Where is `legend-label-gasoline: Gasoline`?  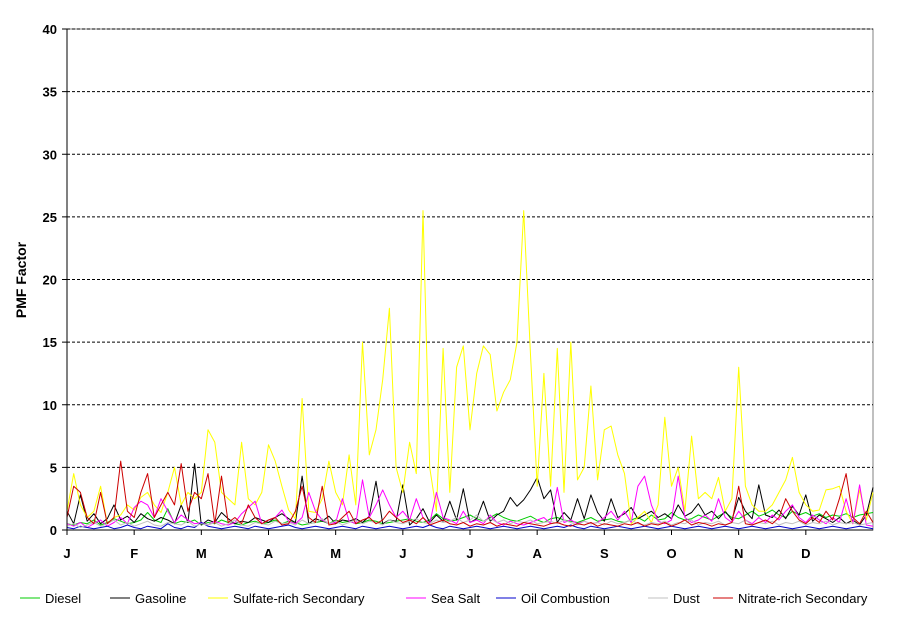
legend-label-gasoline: Gasoline is located at coordinates (160, 598).